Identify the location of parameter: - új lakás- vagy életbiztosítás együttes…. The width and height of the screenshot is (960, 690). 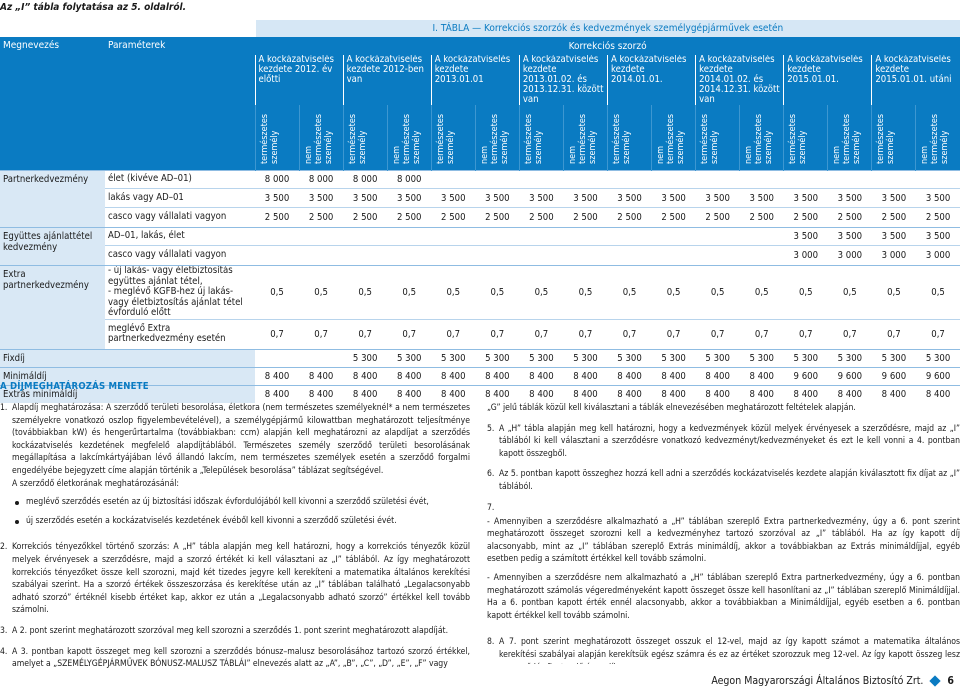
(180, 292).